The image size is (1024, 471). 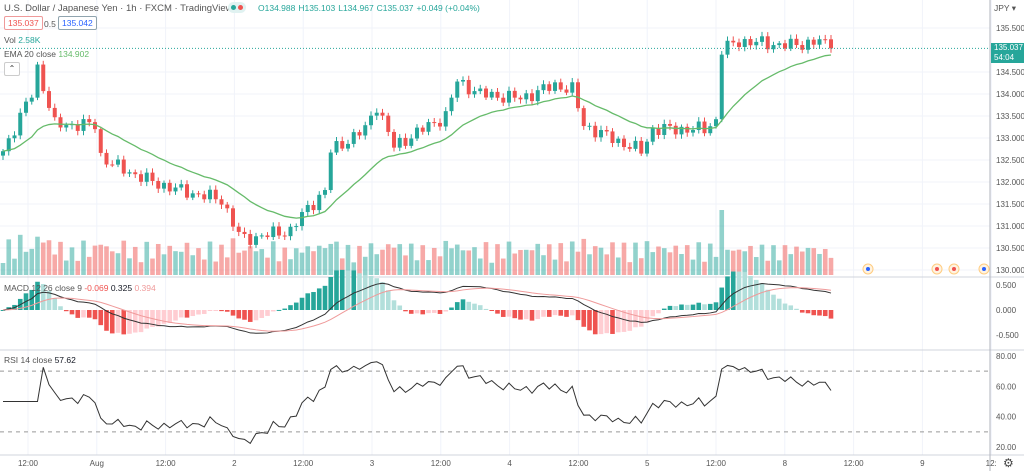 I want to click on market-status-indicator, so click(x=237, y=7).